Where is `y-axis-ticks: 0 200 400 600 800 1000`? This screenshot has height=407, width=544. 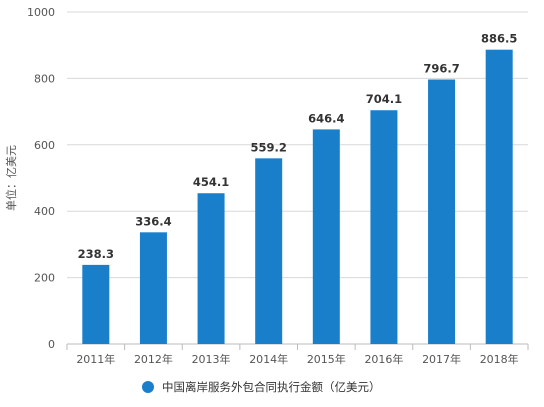
y-axis-ticks: 0 200 400 600 800 1000 is located at coordinates (41, 178).